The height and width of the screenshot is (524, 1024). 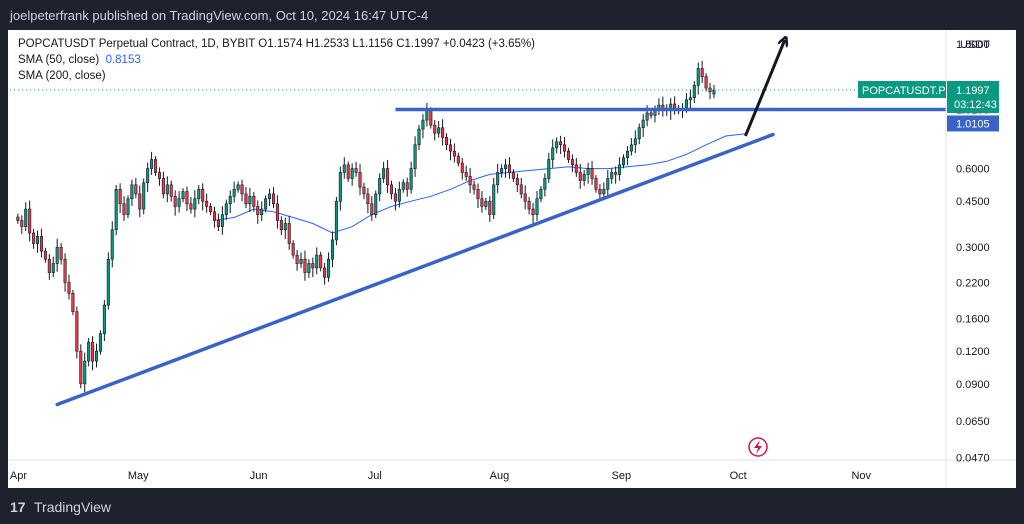 What do you see at coordinates (764, 88) in the screenshot?
I see `breakout-arrow` at bounding box center [764, 88].